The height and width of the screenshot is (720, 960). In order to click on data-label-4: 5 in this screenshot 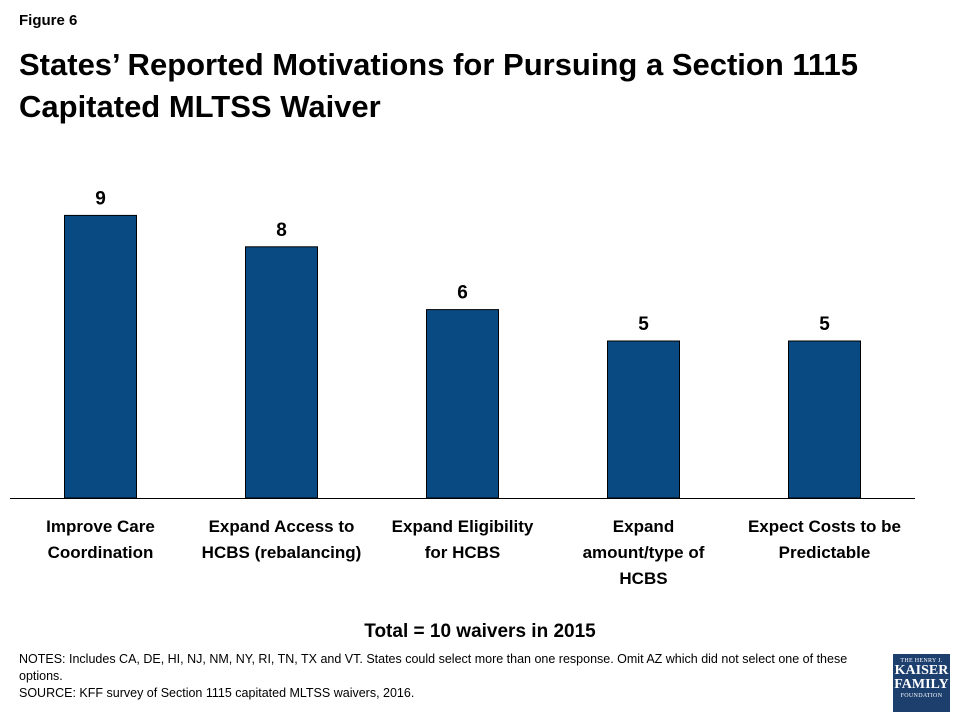, I will do `click(643, 324)`.